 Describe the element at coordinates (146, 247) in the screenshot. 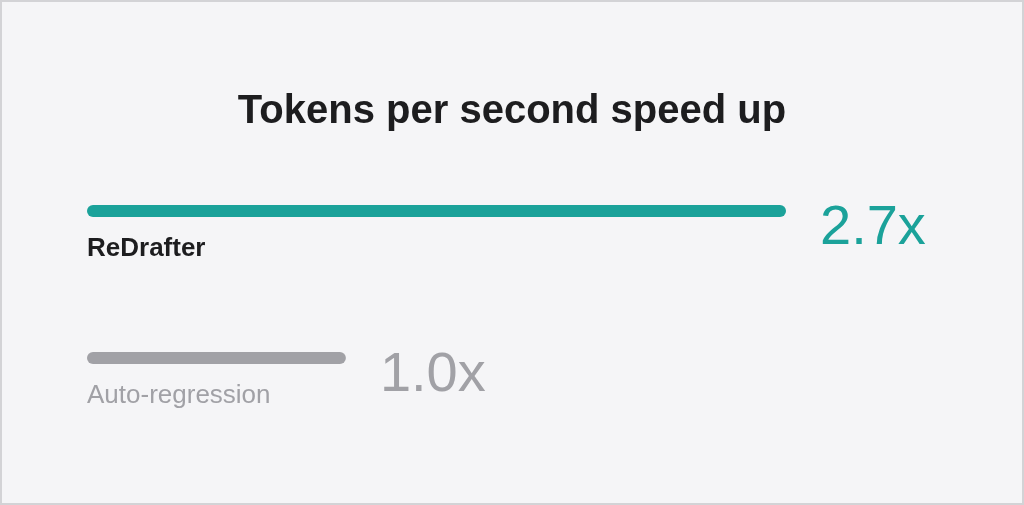

I see `y-tick-label: ReDrafter` at that location.